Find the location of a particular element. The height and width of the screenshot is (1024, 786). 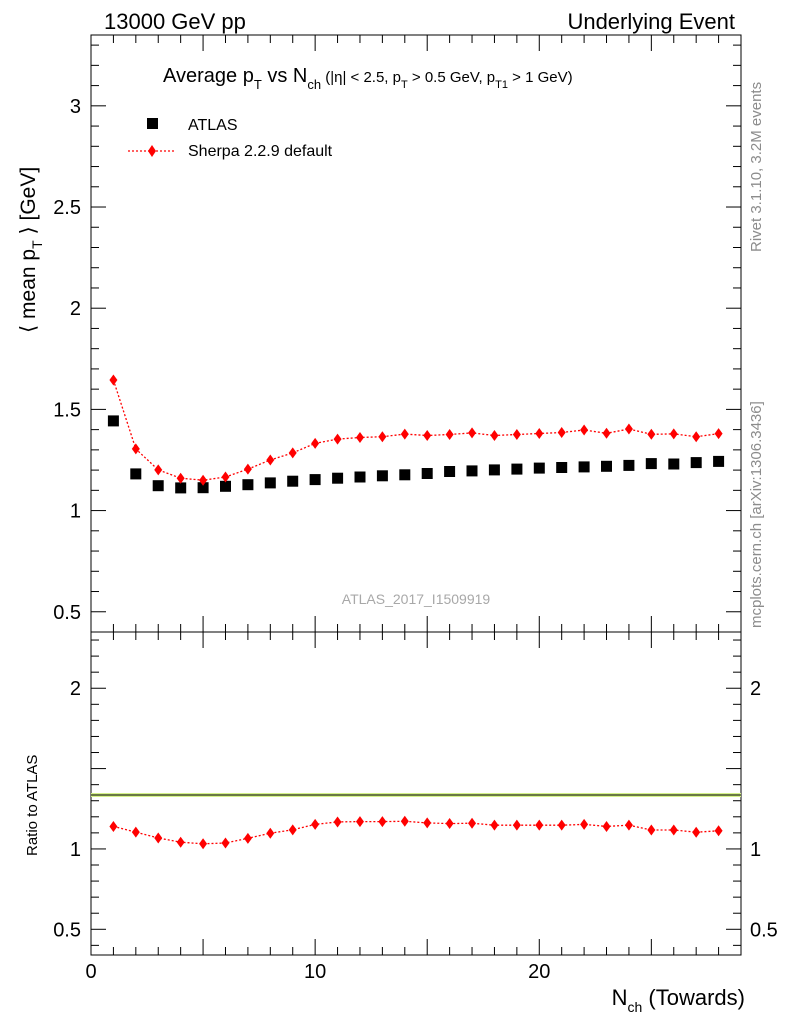

legend: ATLAS Sherpa 2.2.9 default is located at coordinates (230, 138).